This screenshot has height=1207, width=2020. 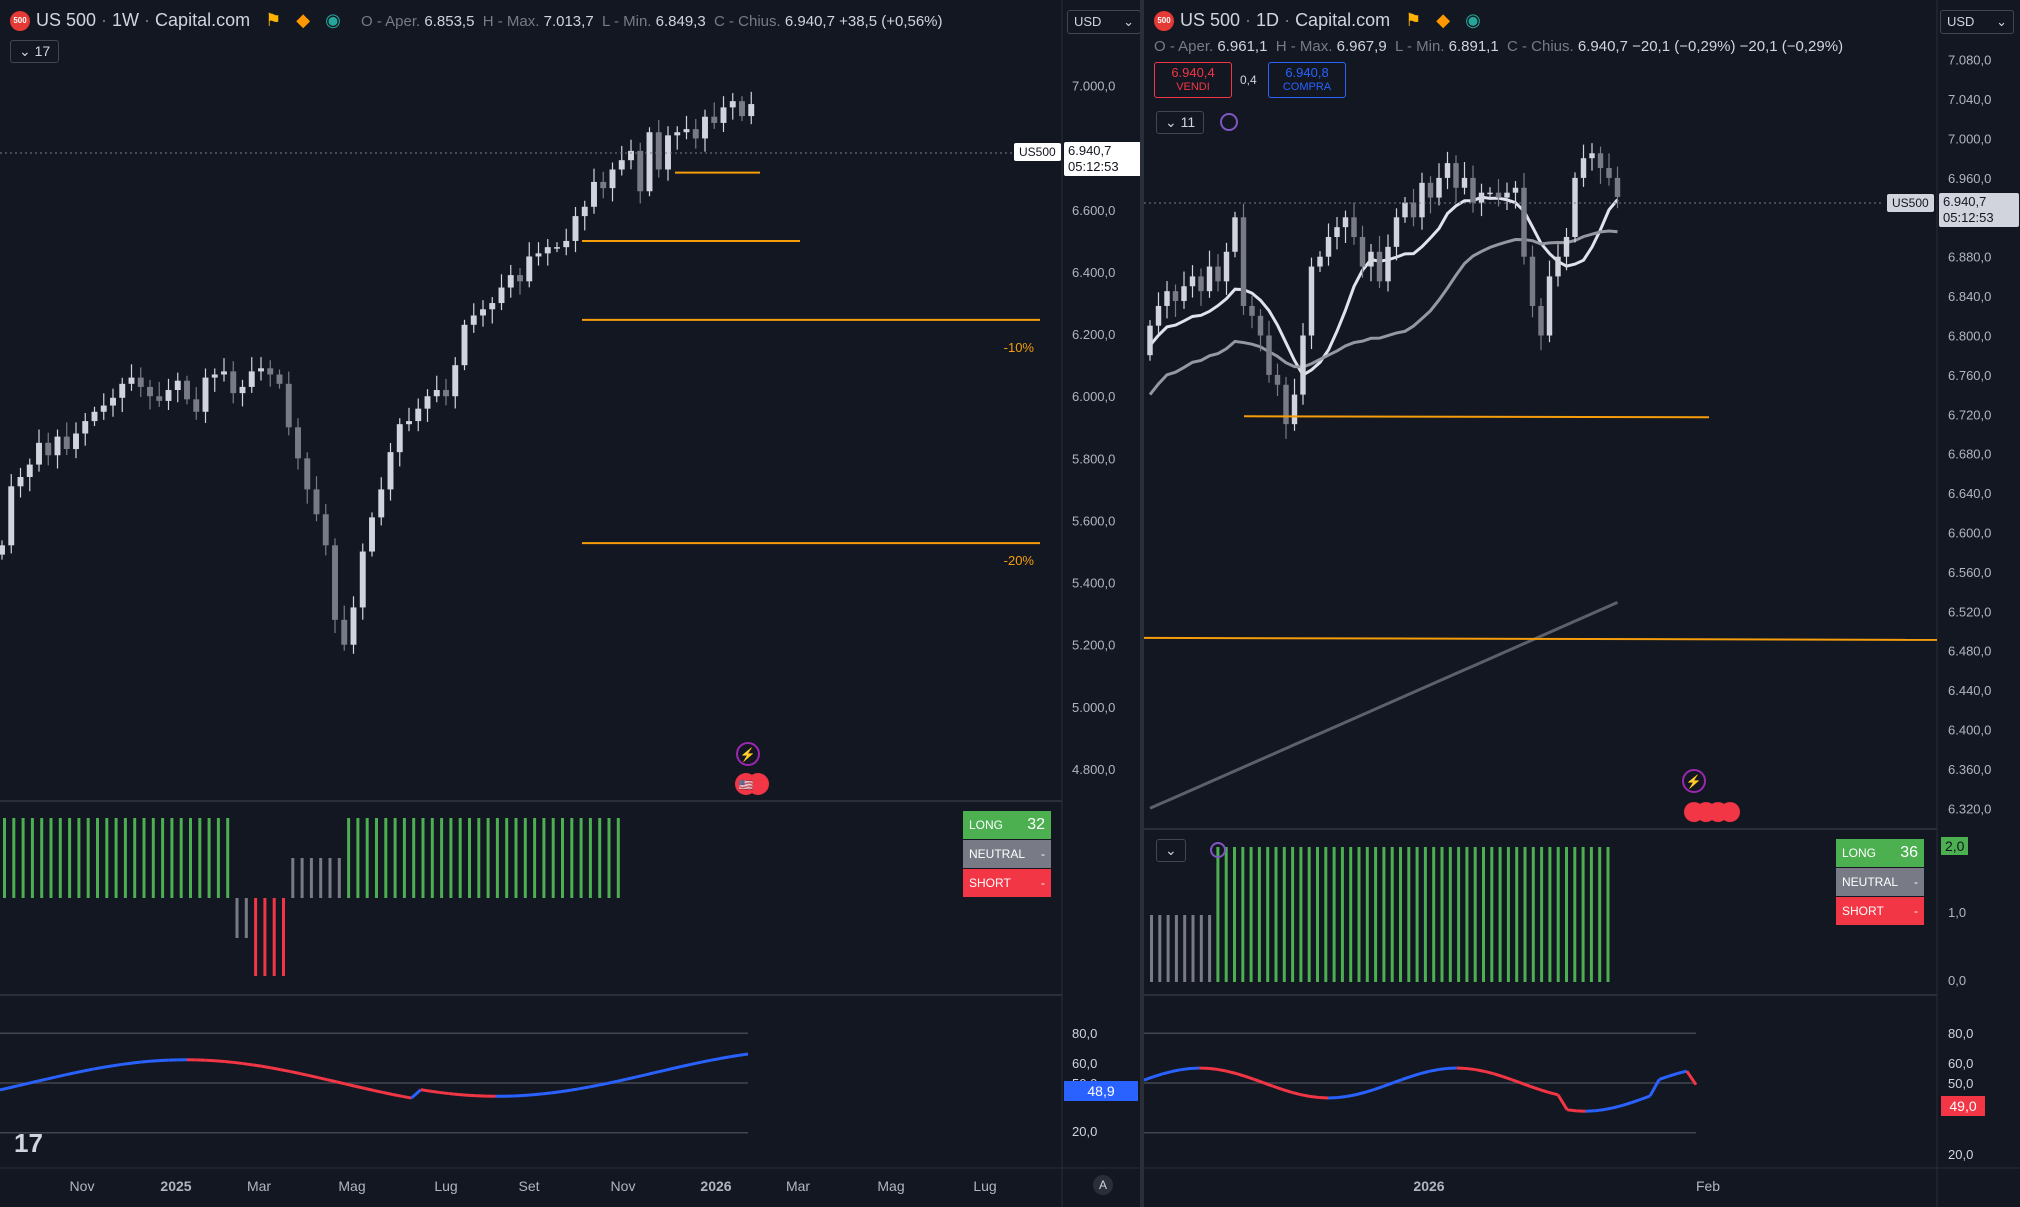 I want to click on symbol-logo: 500, so click(x=1164, y=21).